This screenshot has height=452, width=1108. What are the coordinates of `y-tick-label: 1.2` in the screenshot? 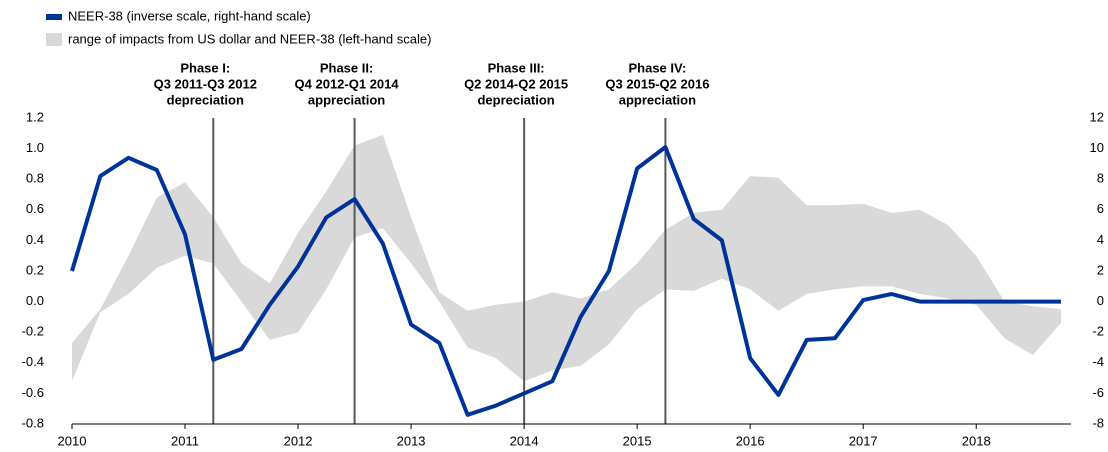 It's located at (35, 116).